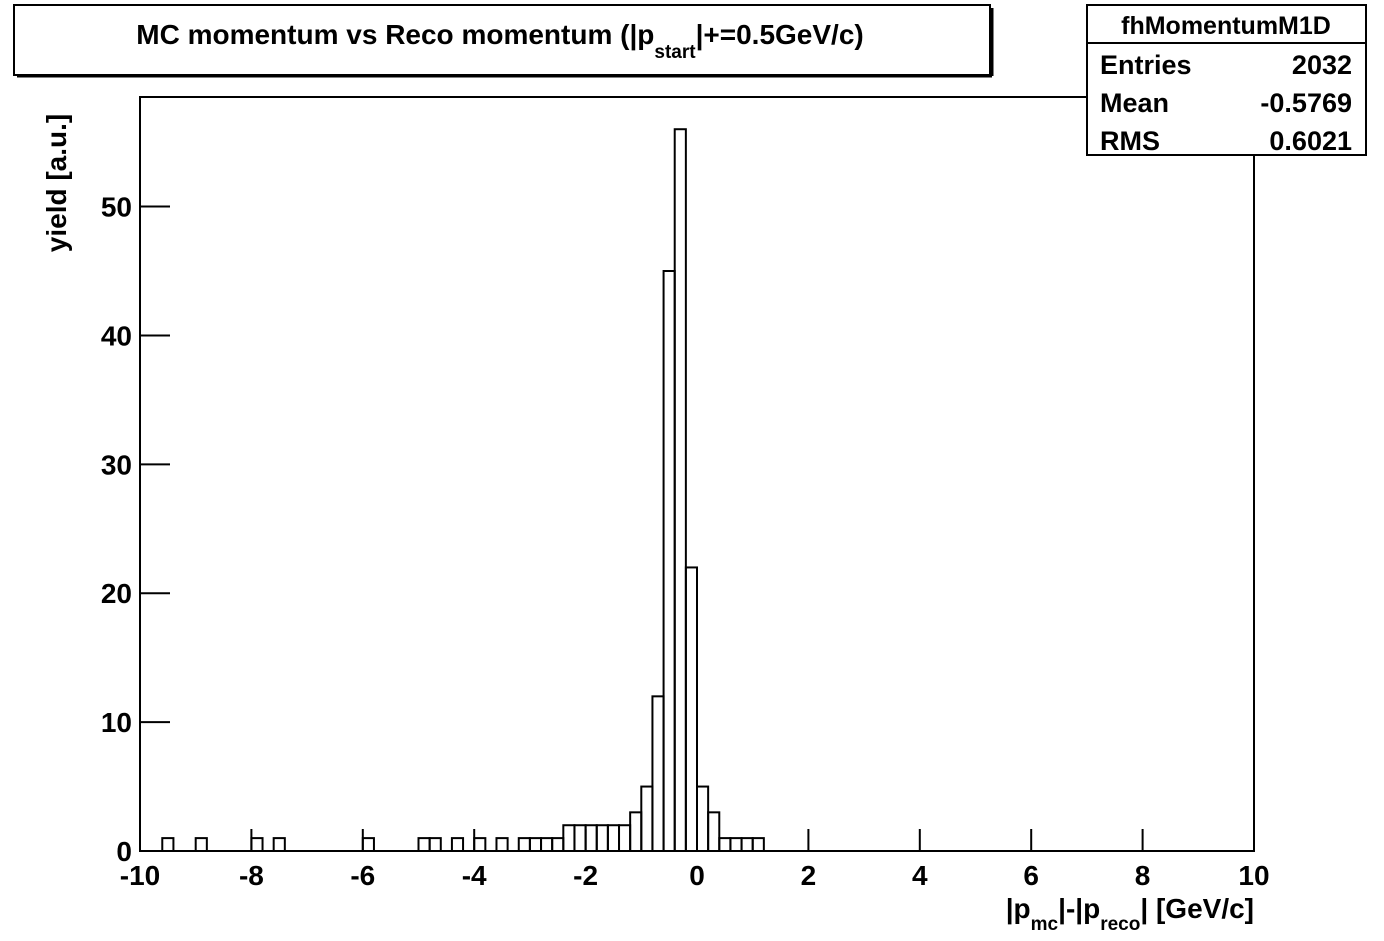  I want to click on stats-value: 0.6021, so click(1310, 141).